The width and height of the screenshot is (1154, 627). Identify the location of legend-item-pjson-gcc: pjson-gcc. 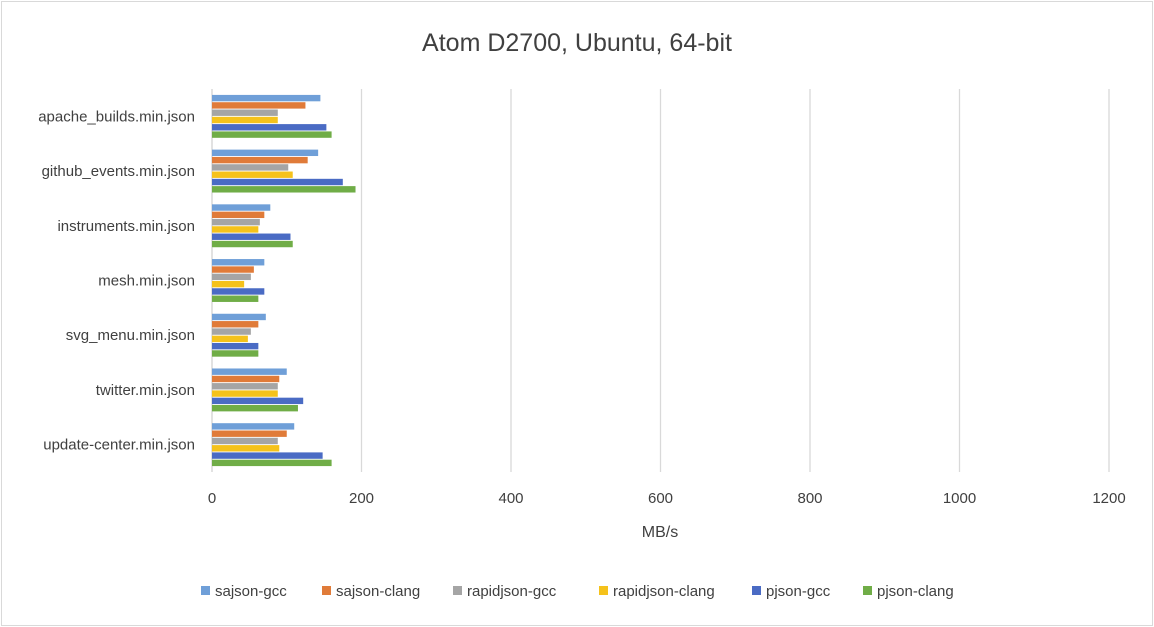
(791, 591).